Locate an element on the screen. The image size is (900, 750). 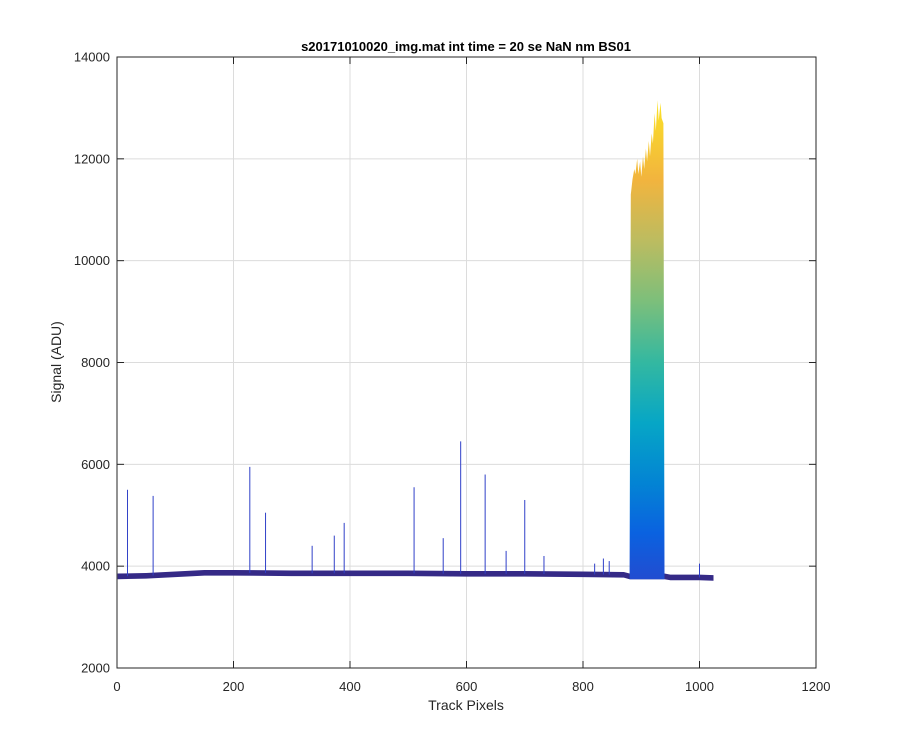
x-tick-label: 400 is located at coordinates (350, 686).